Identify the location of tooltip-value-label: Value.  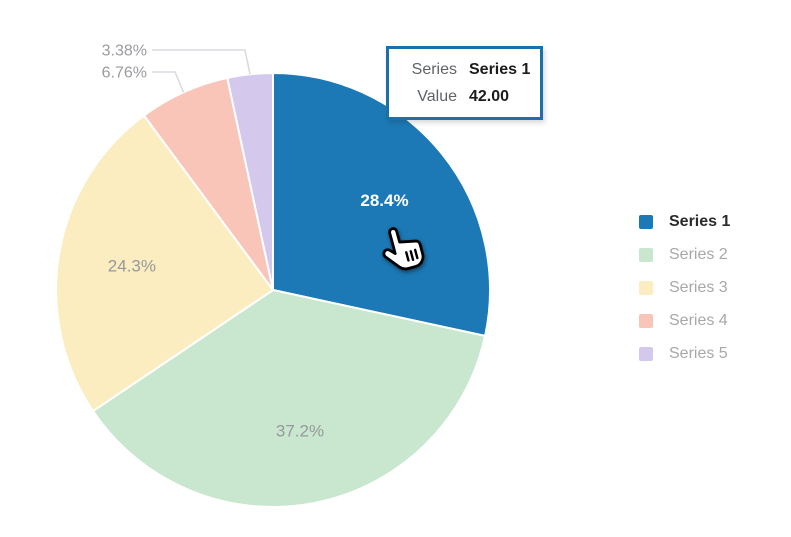
(437, 96).